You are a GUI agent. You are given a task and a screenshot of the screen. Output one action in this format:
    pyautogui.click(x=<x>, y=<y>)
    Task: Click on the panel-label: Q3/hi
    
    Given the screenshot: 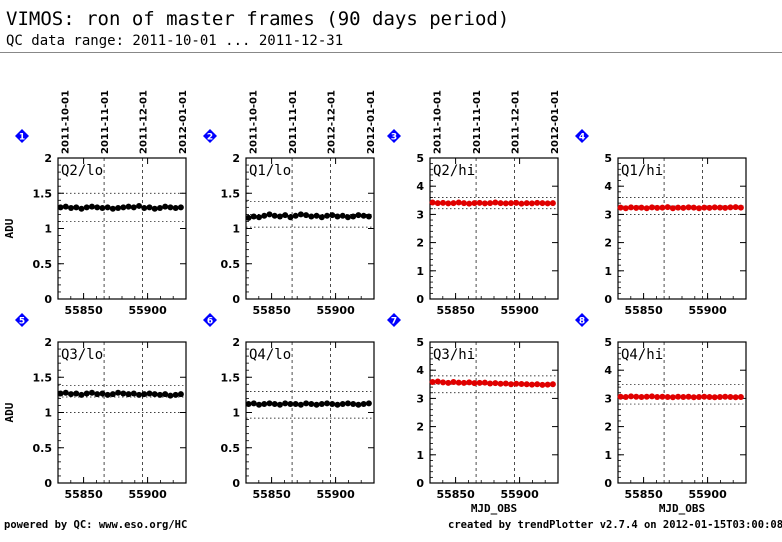 What is the action you would take?
    pyautogui.click(x=454, y=355)
    